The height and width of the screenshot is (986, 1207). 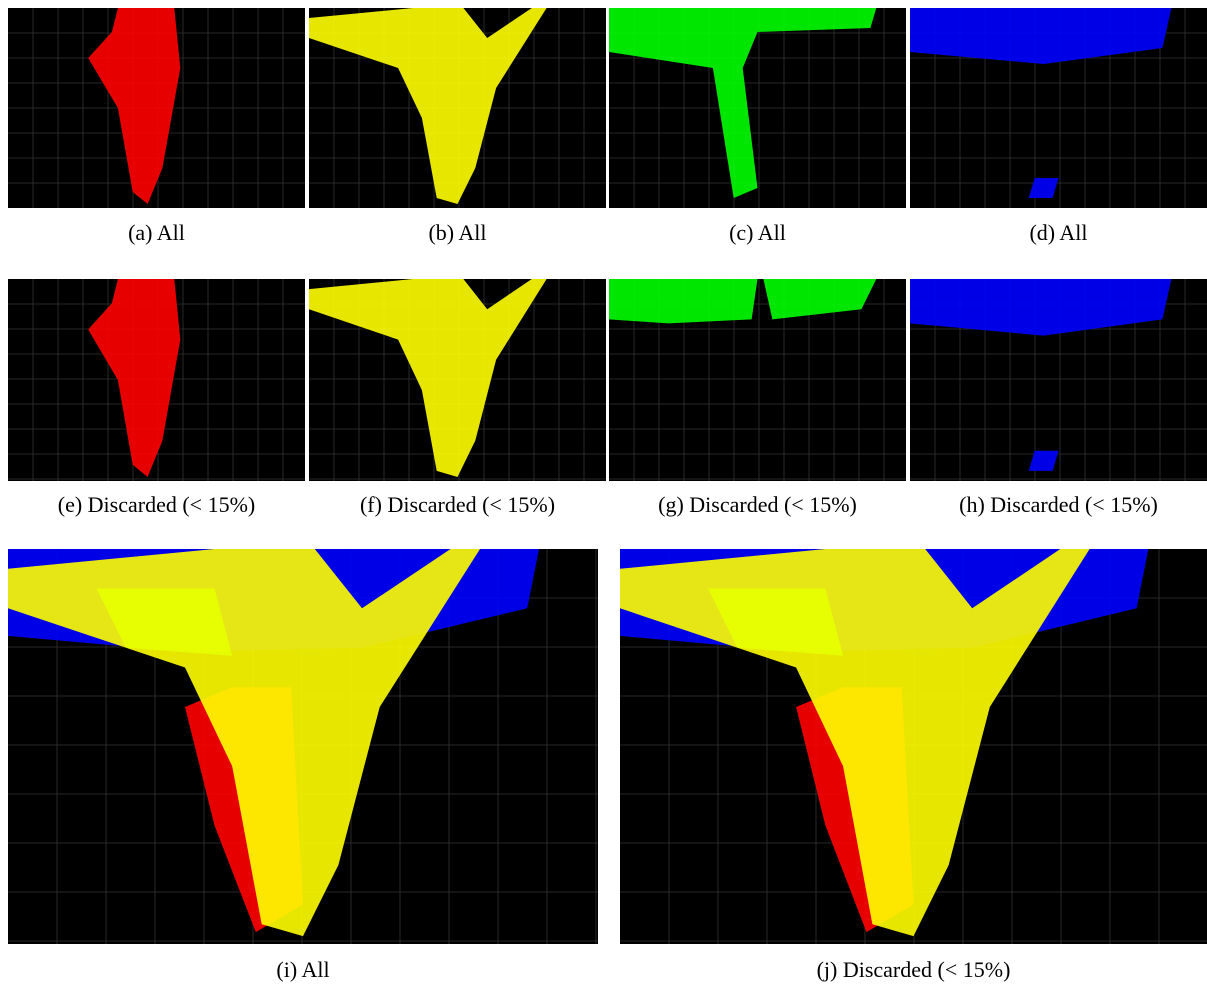 What do you see at coordinates (913, 969) in the screenshot?
I see `subfigure-caption: (j) Discarded (< 15%)` at bounding box center [913, 969].